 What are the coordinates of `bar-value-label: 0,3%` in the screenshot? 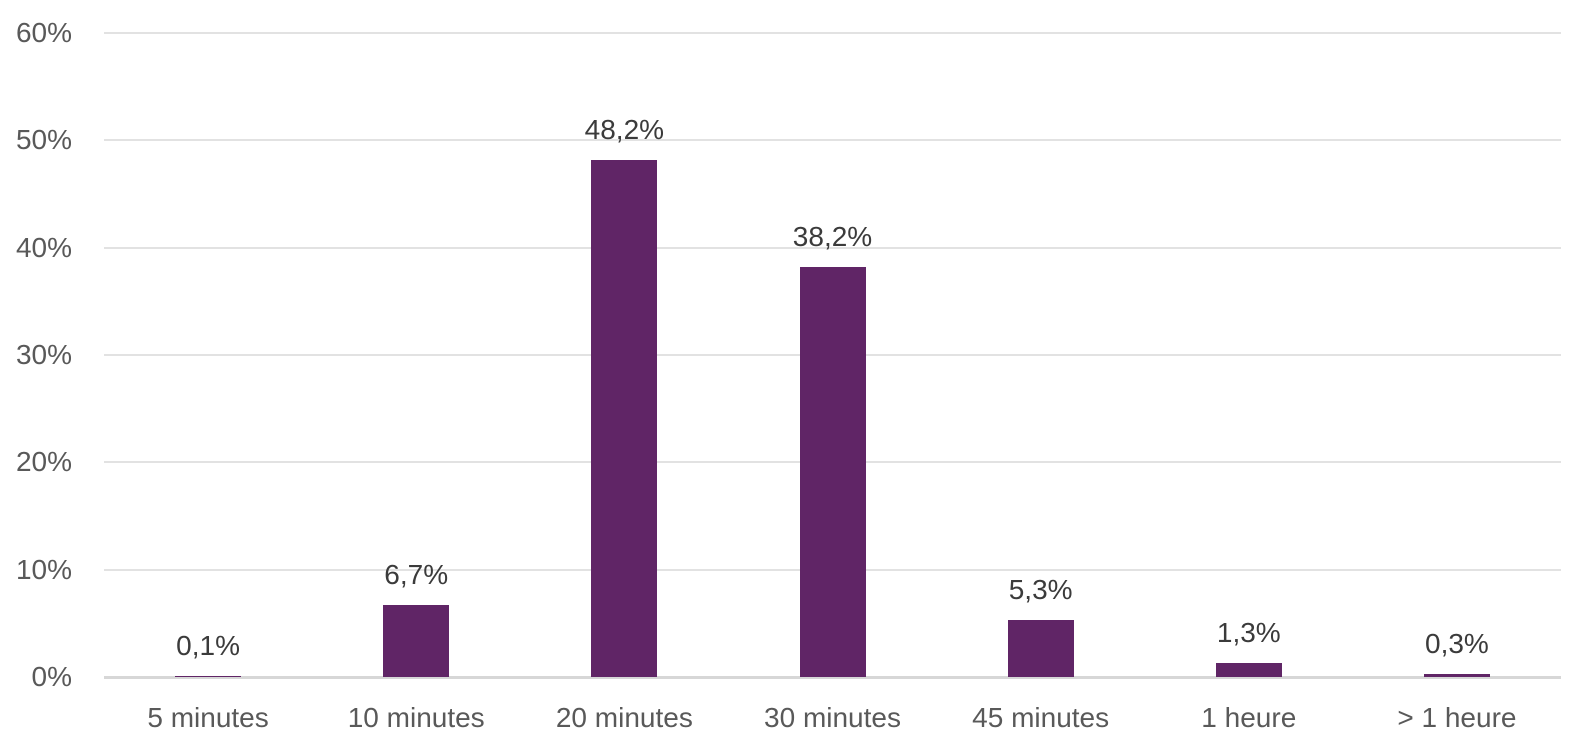 It's located at (1457, 643).